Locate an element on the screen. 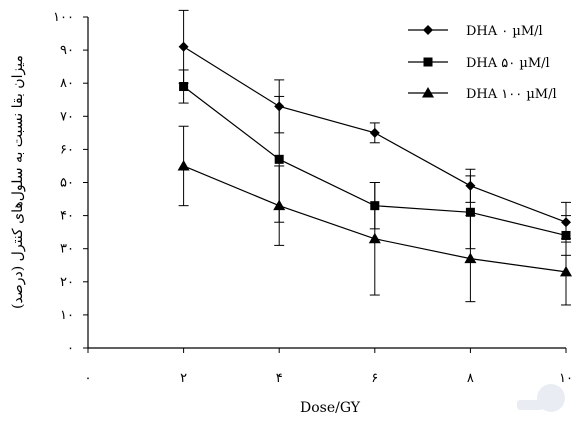 This screenshot has width=579, height=423. watermark-logo is located at coordinates (541, 398).